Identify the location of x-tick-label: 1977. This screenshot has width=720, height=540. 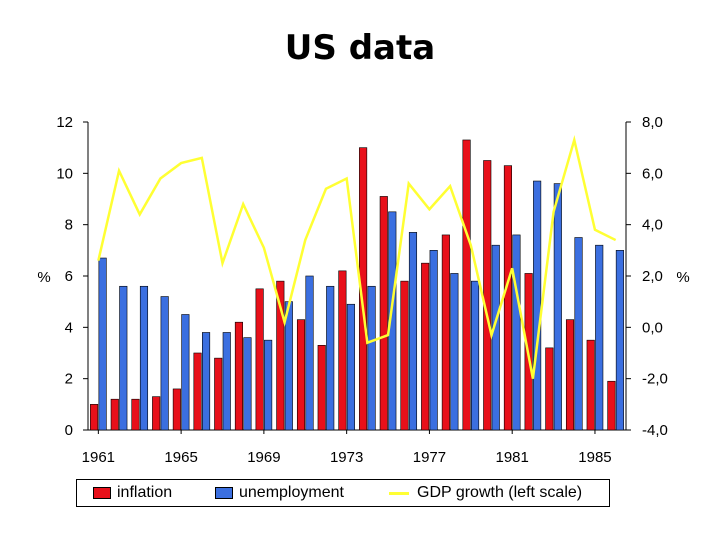
(429, 457).